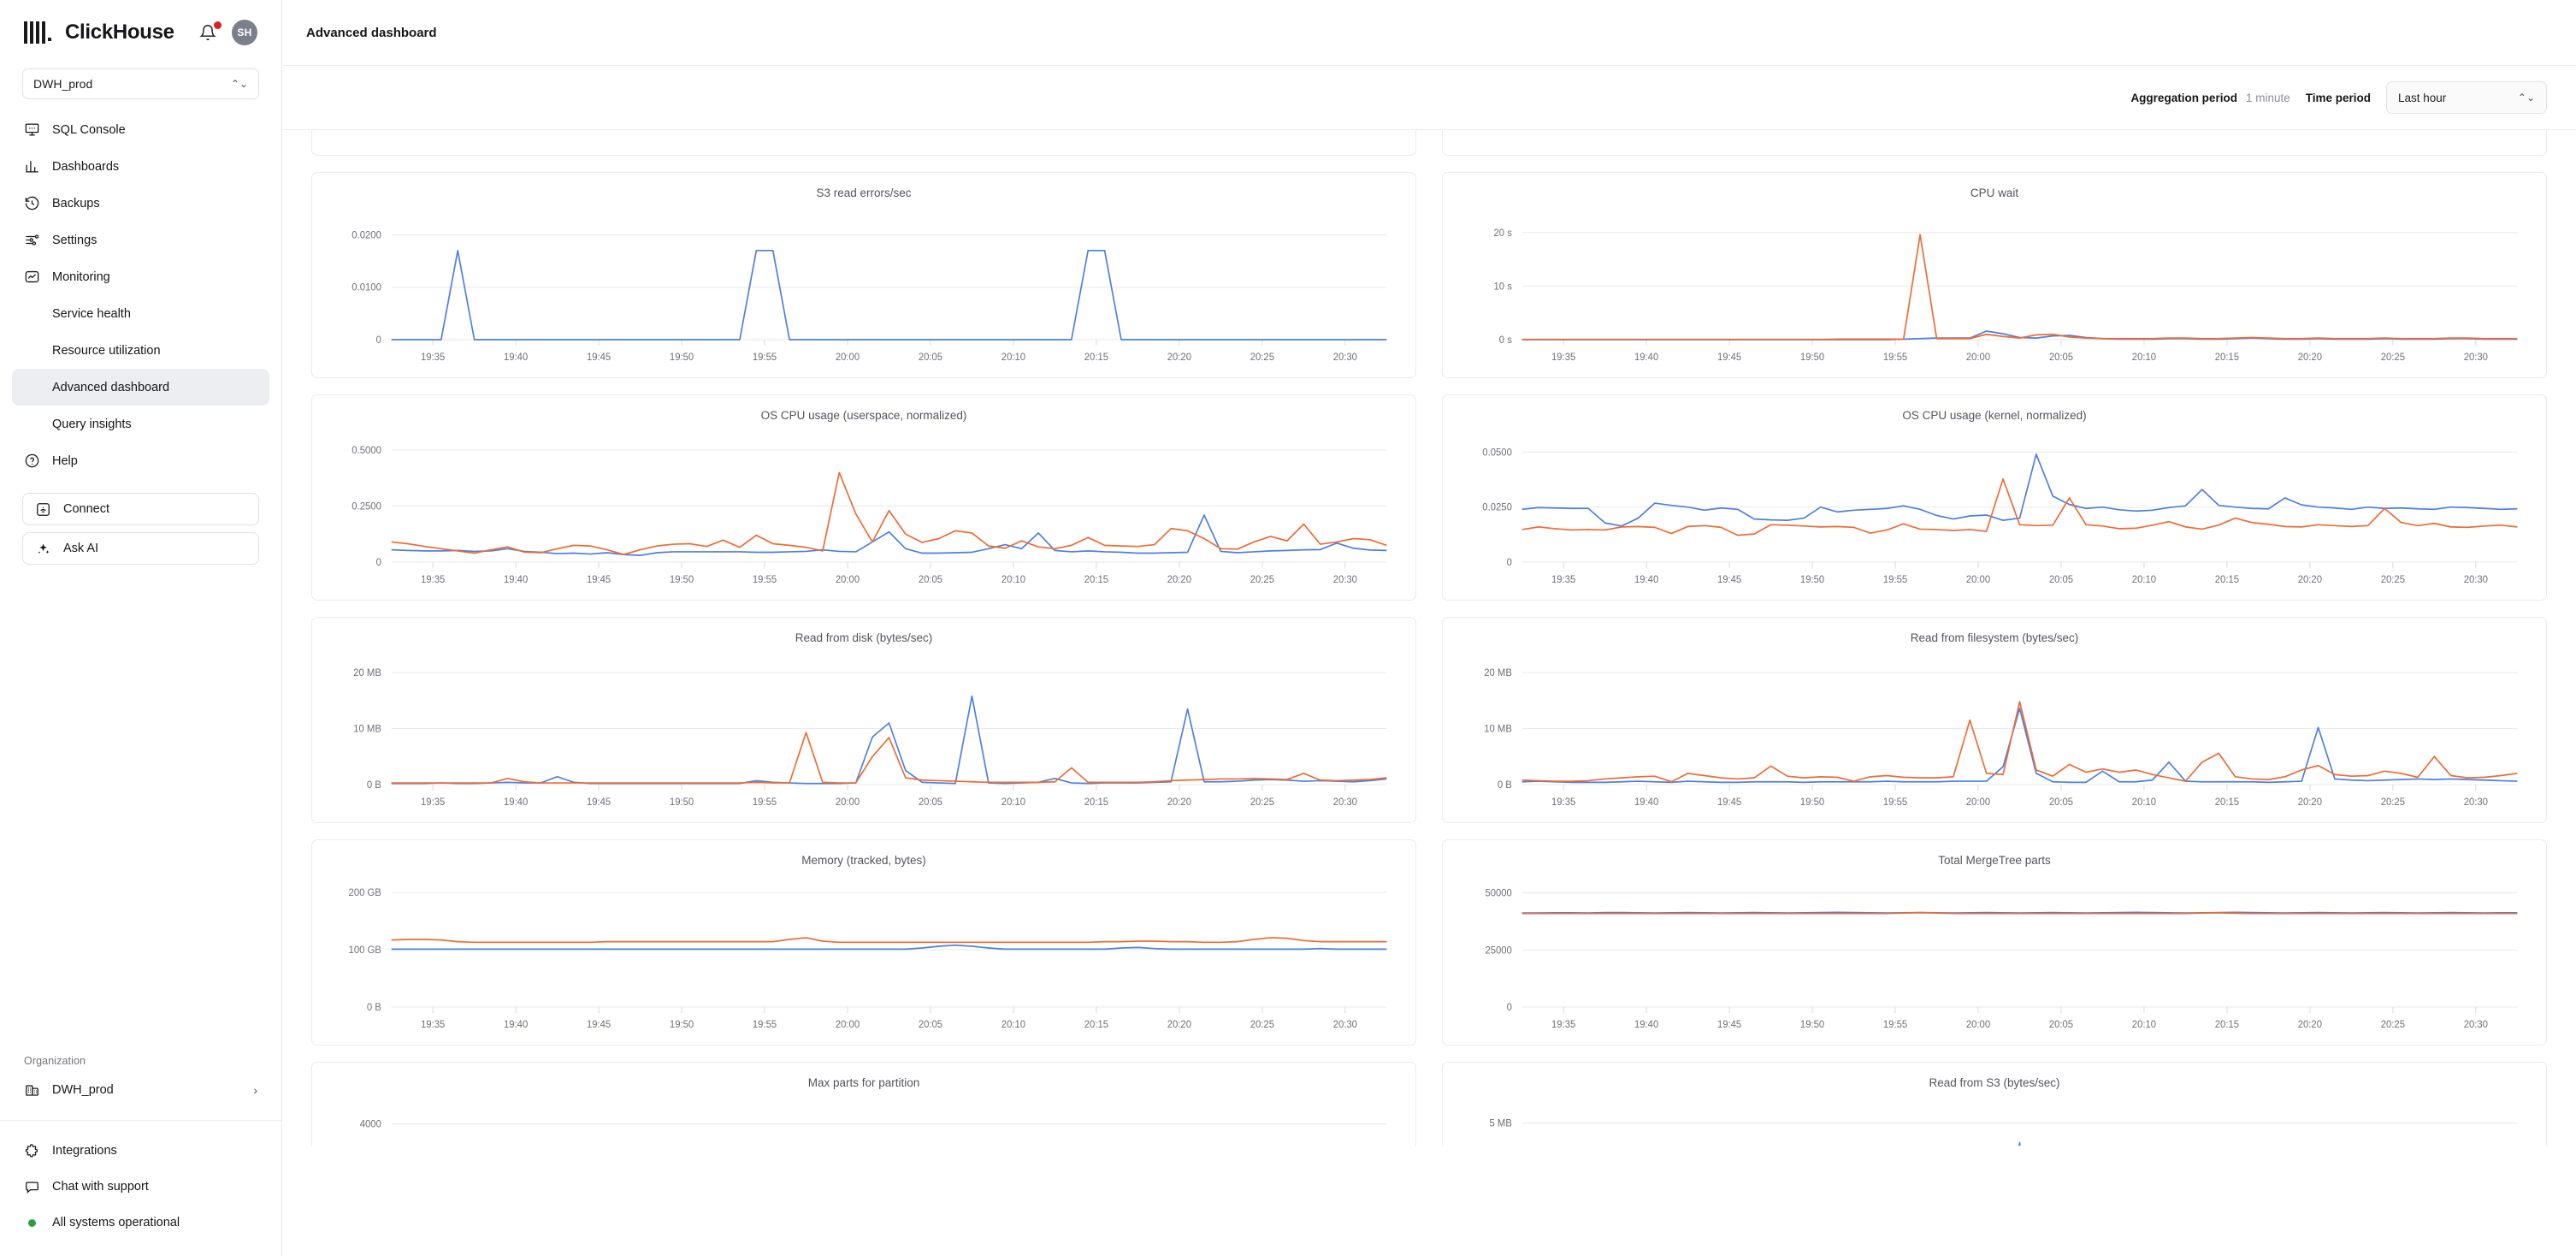  I want to click on svg-text: 10 s, so click(1503, 286).